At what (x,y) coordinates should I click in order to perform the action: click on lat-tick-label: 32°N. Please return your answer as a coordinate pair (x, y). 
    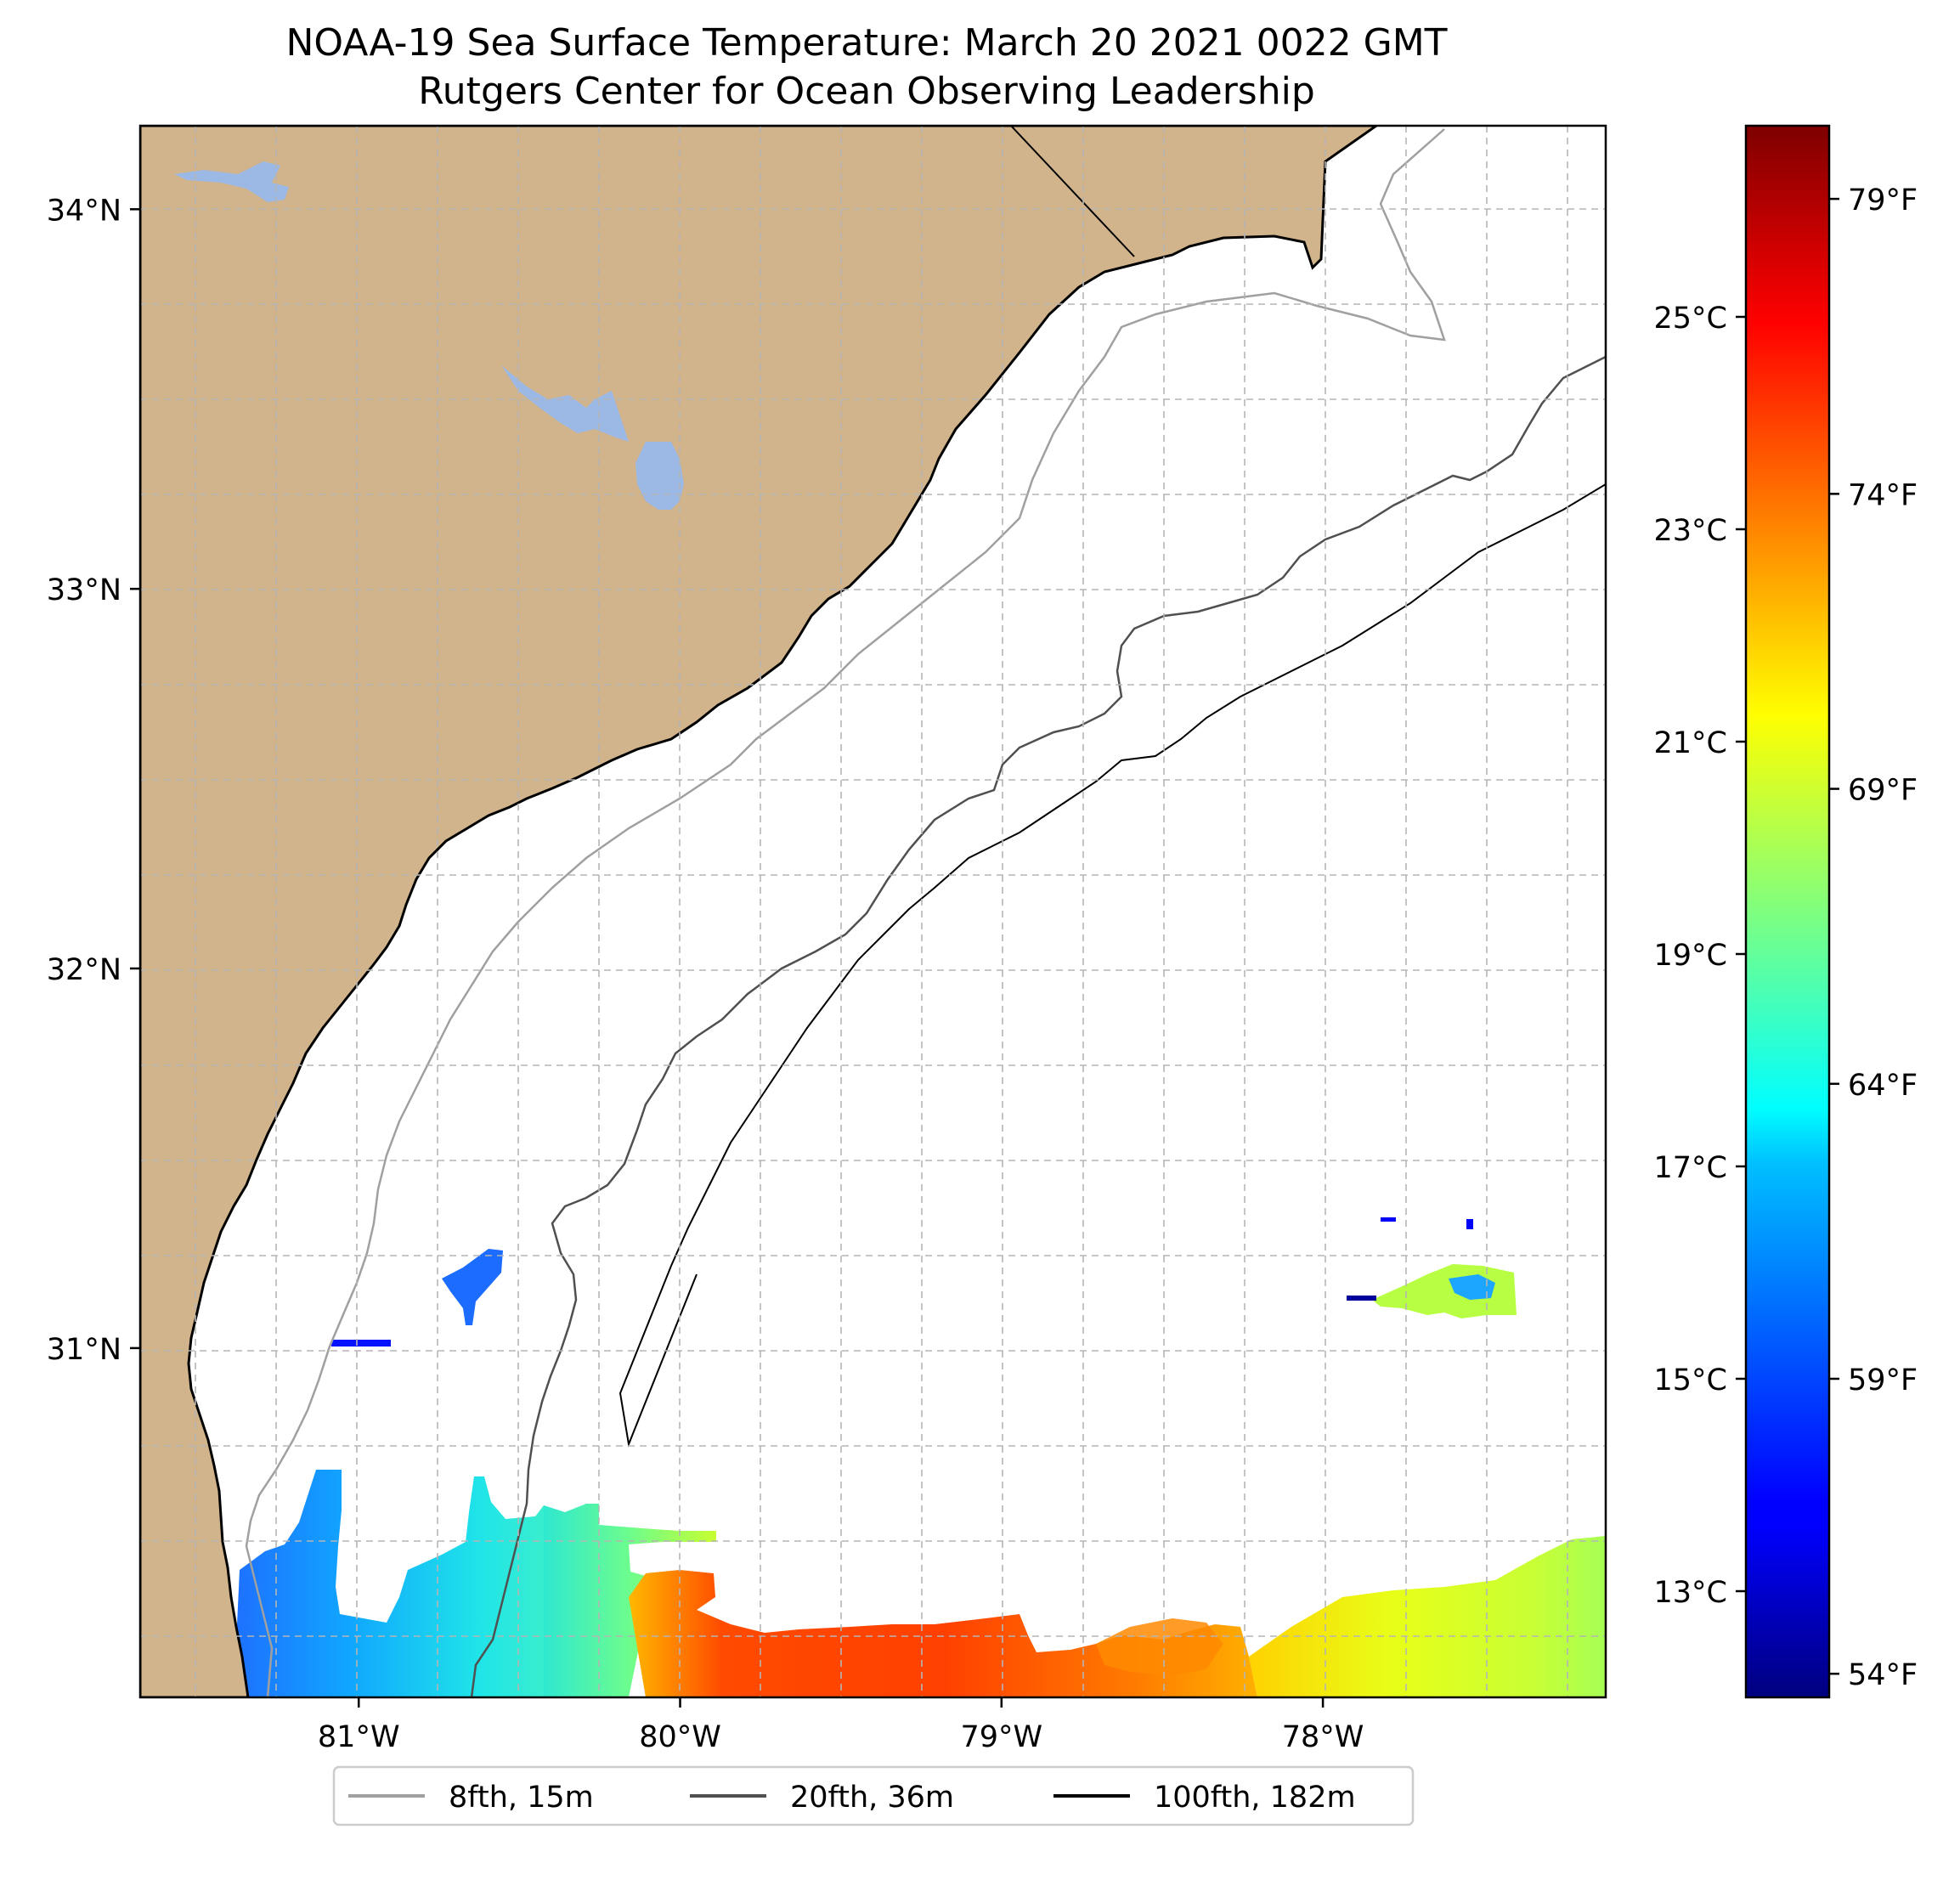
    Looking at the image, I should click on (84, 970).